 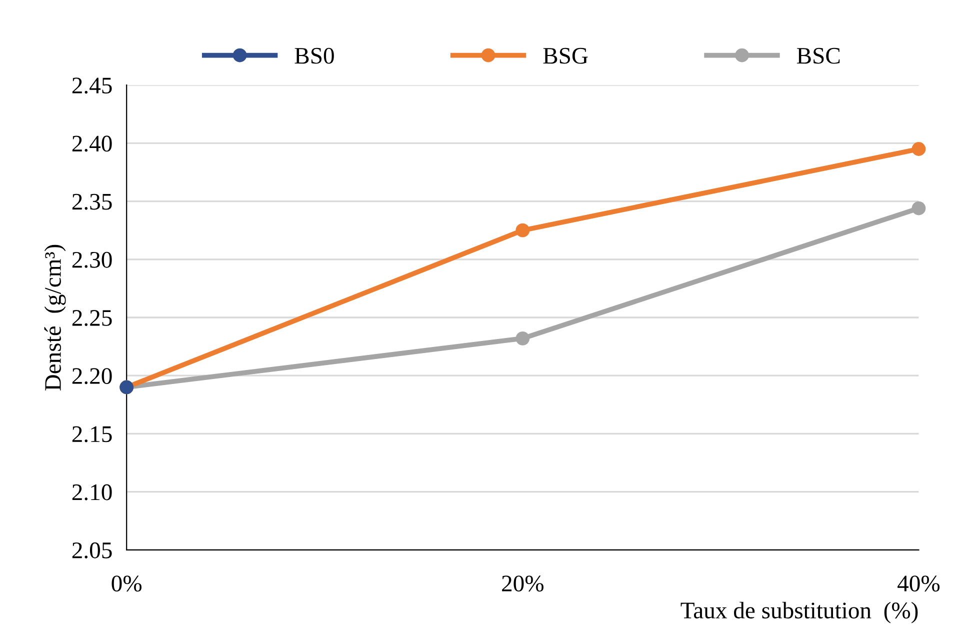 I want to click on x-tick-label: 40%, so click(x=919, y=584).